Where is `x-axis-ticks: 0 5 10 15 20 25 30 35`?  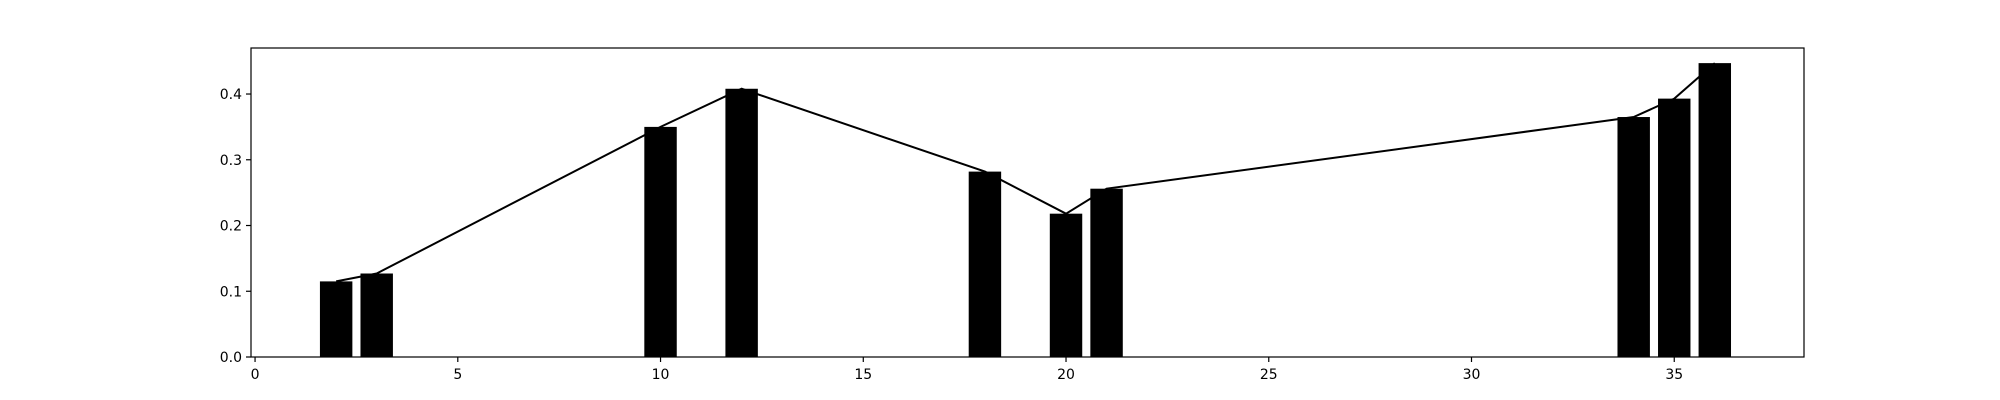
x-axis-ticks: 0 5 10 15 20 25 30 35 is located at coordinates (967, 370).